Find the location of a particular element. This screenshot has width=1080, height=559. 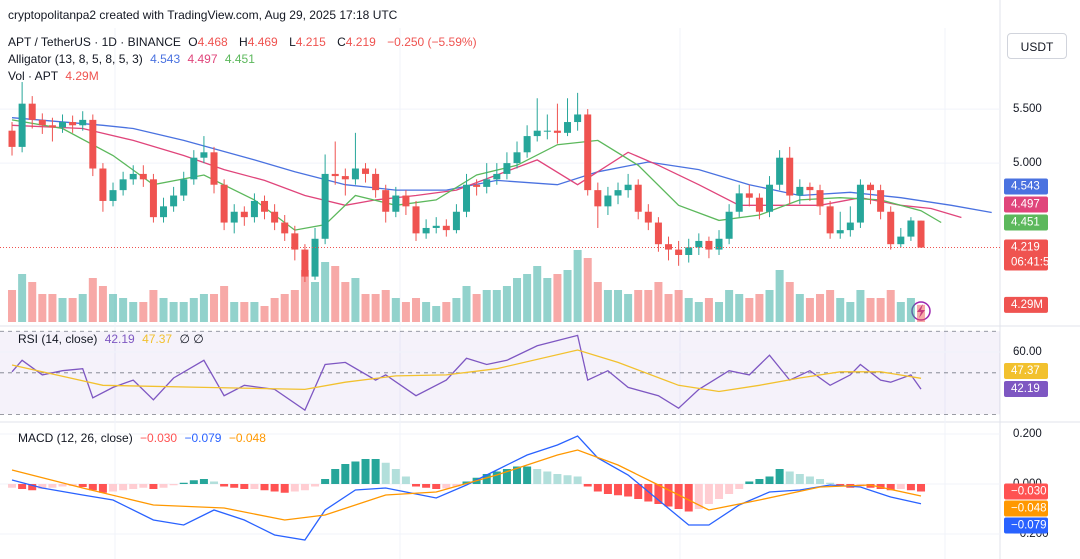

ohlc-item: H4.469 is located at coordinates (260, 42).